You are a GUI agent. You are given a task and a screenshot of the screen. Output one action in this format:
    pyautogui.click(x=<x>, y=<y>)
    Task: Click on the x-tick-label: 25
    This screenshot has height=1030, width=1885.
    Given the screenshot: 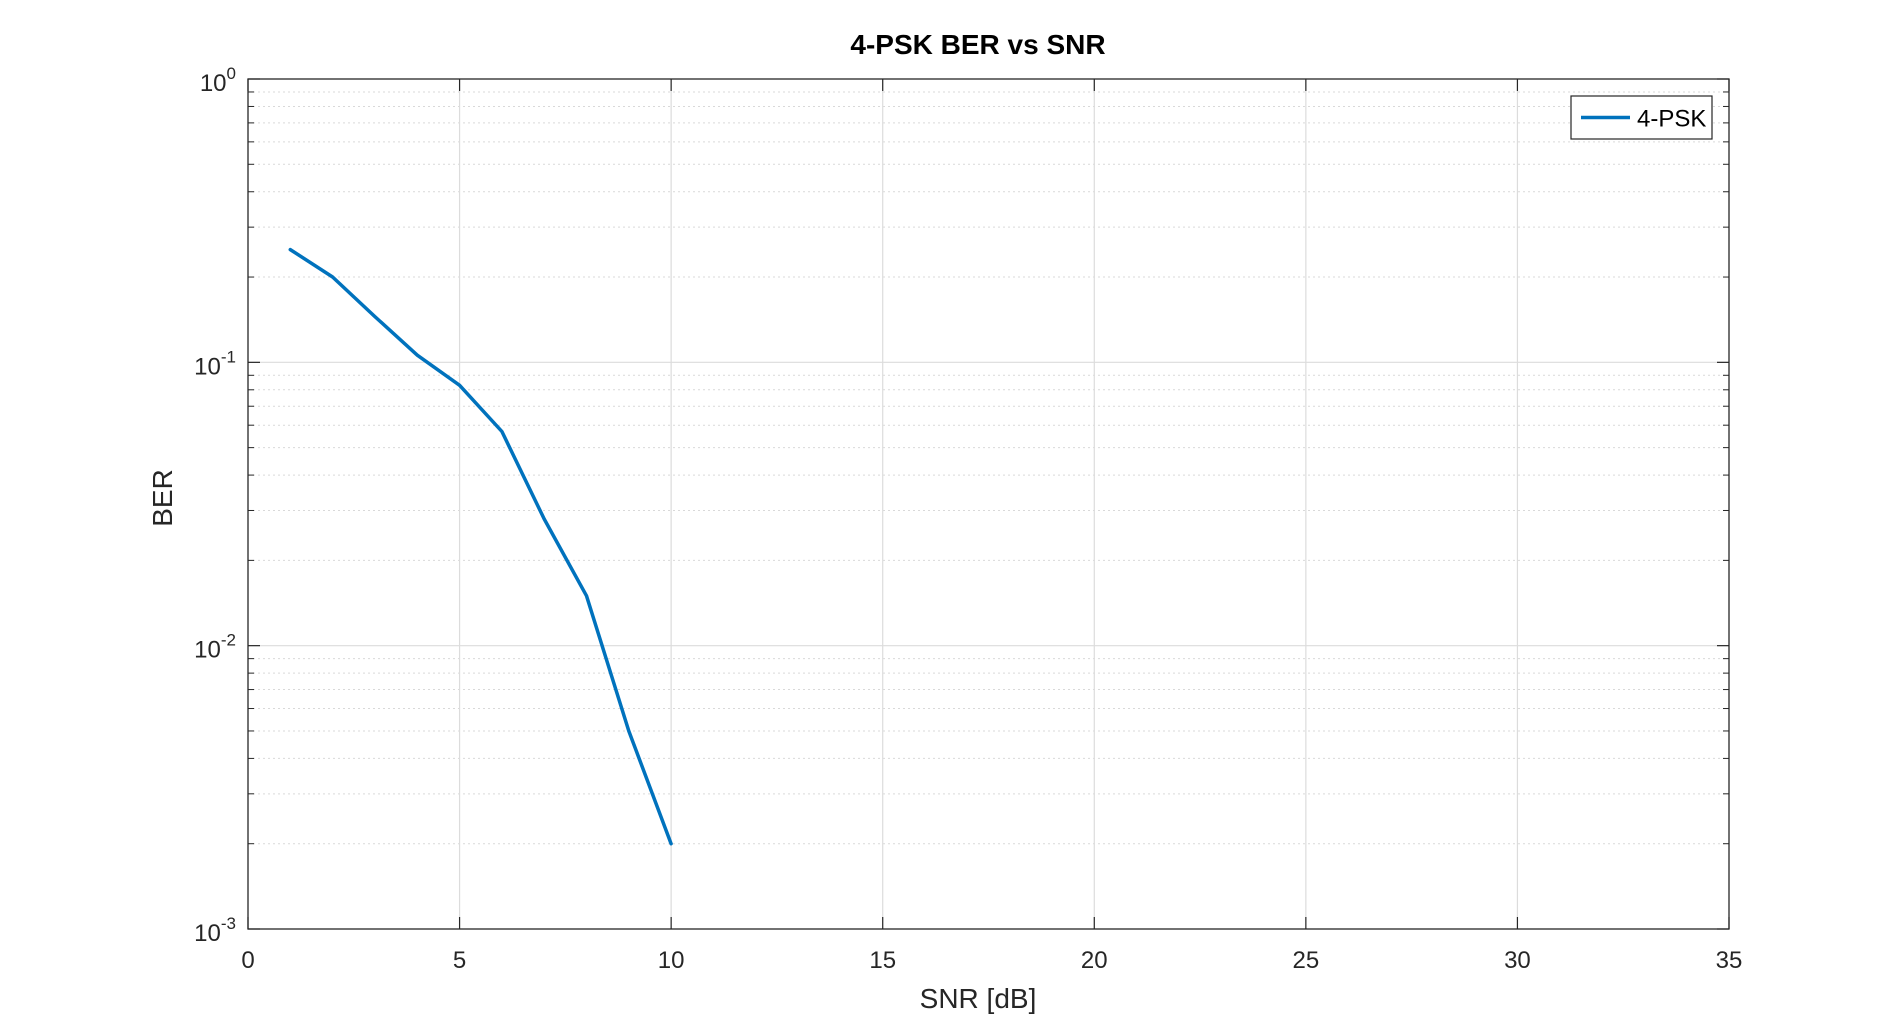 What is the action you would take?
    pyautogui.click(x=1306, y=960)
    